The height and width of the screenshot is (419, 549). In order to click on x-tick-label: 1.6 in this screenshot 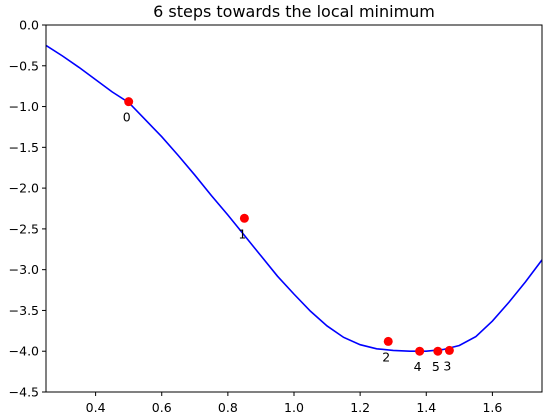, I will do `click(492, 407)`.